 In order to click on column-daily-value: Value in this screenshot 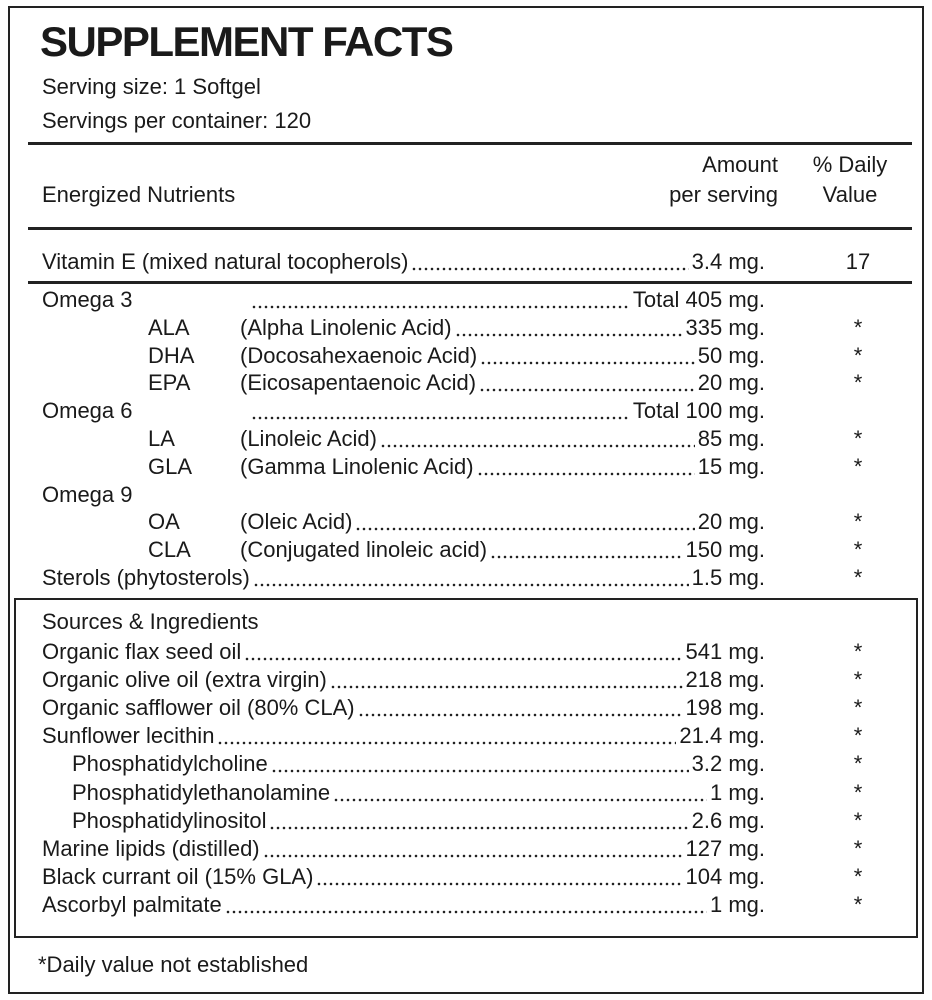, I will do `click(850, 194)`.